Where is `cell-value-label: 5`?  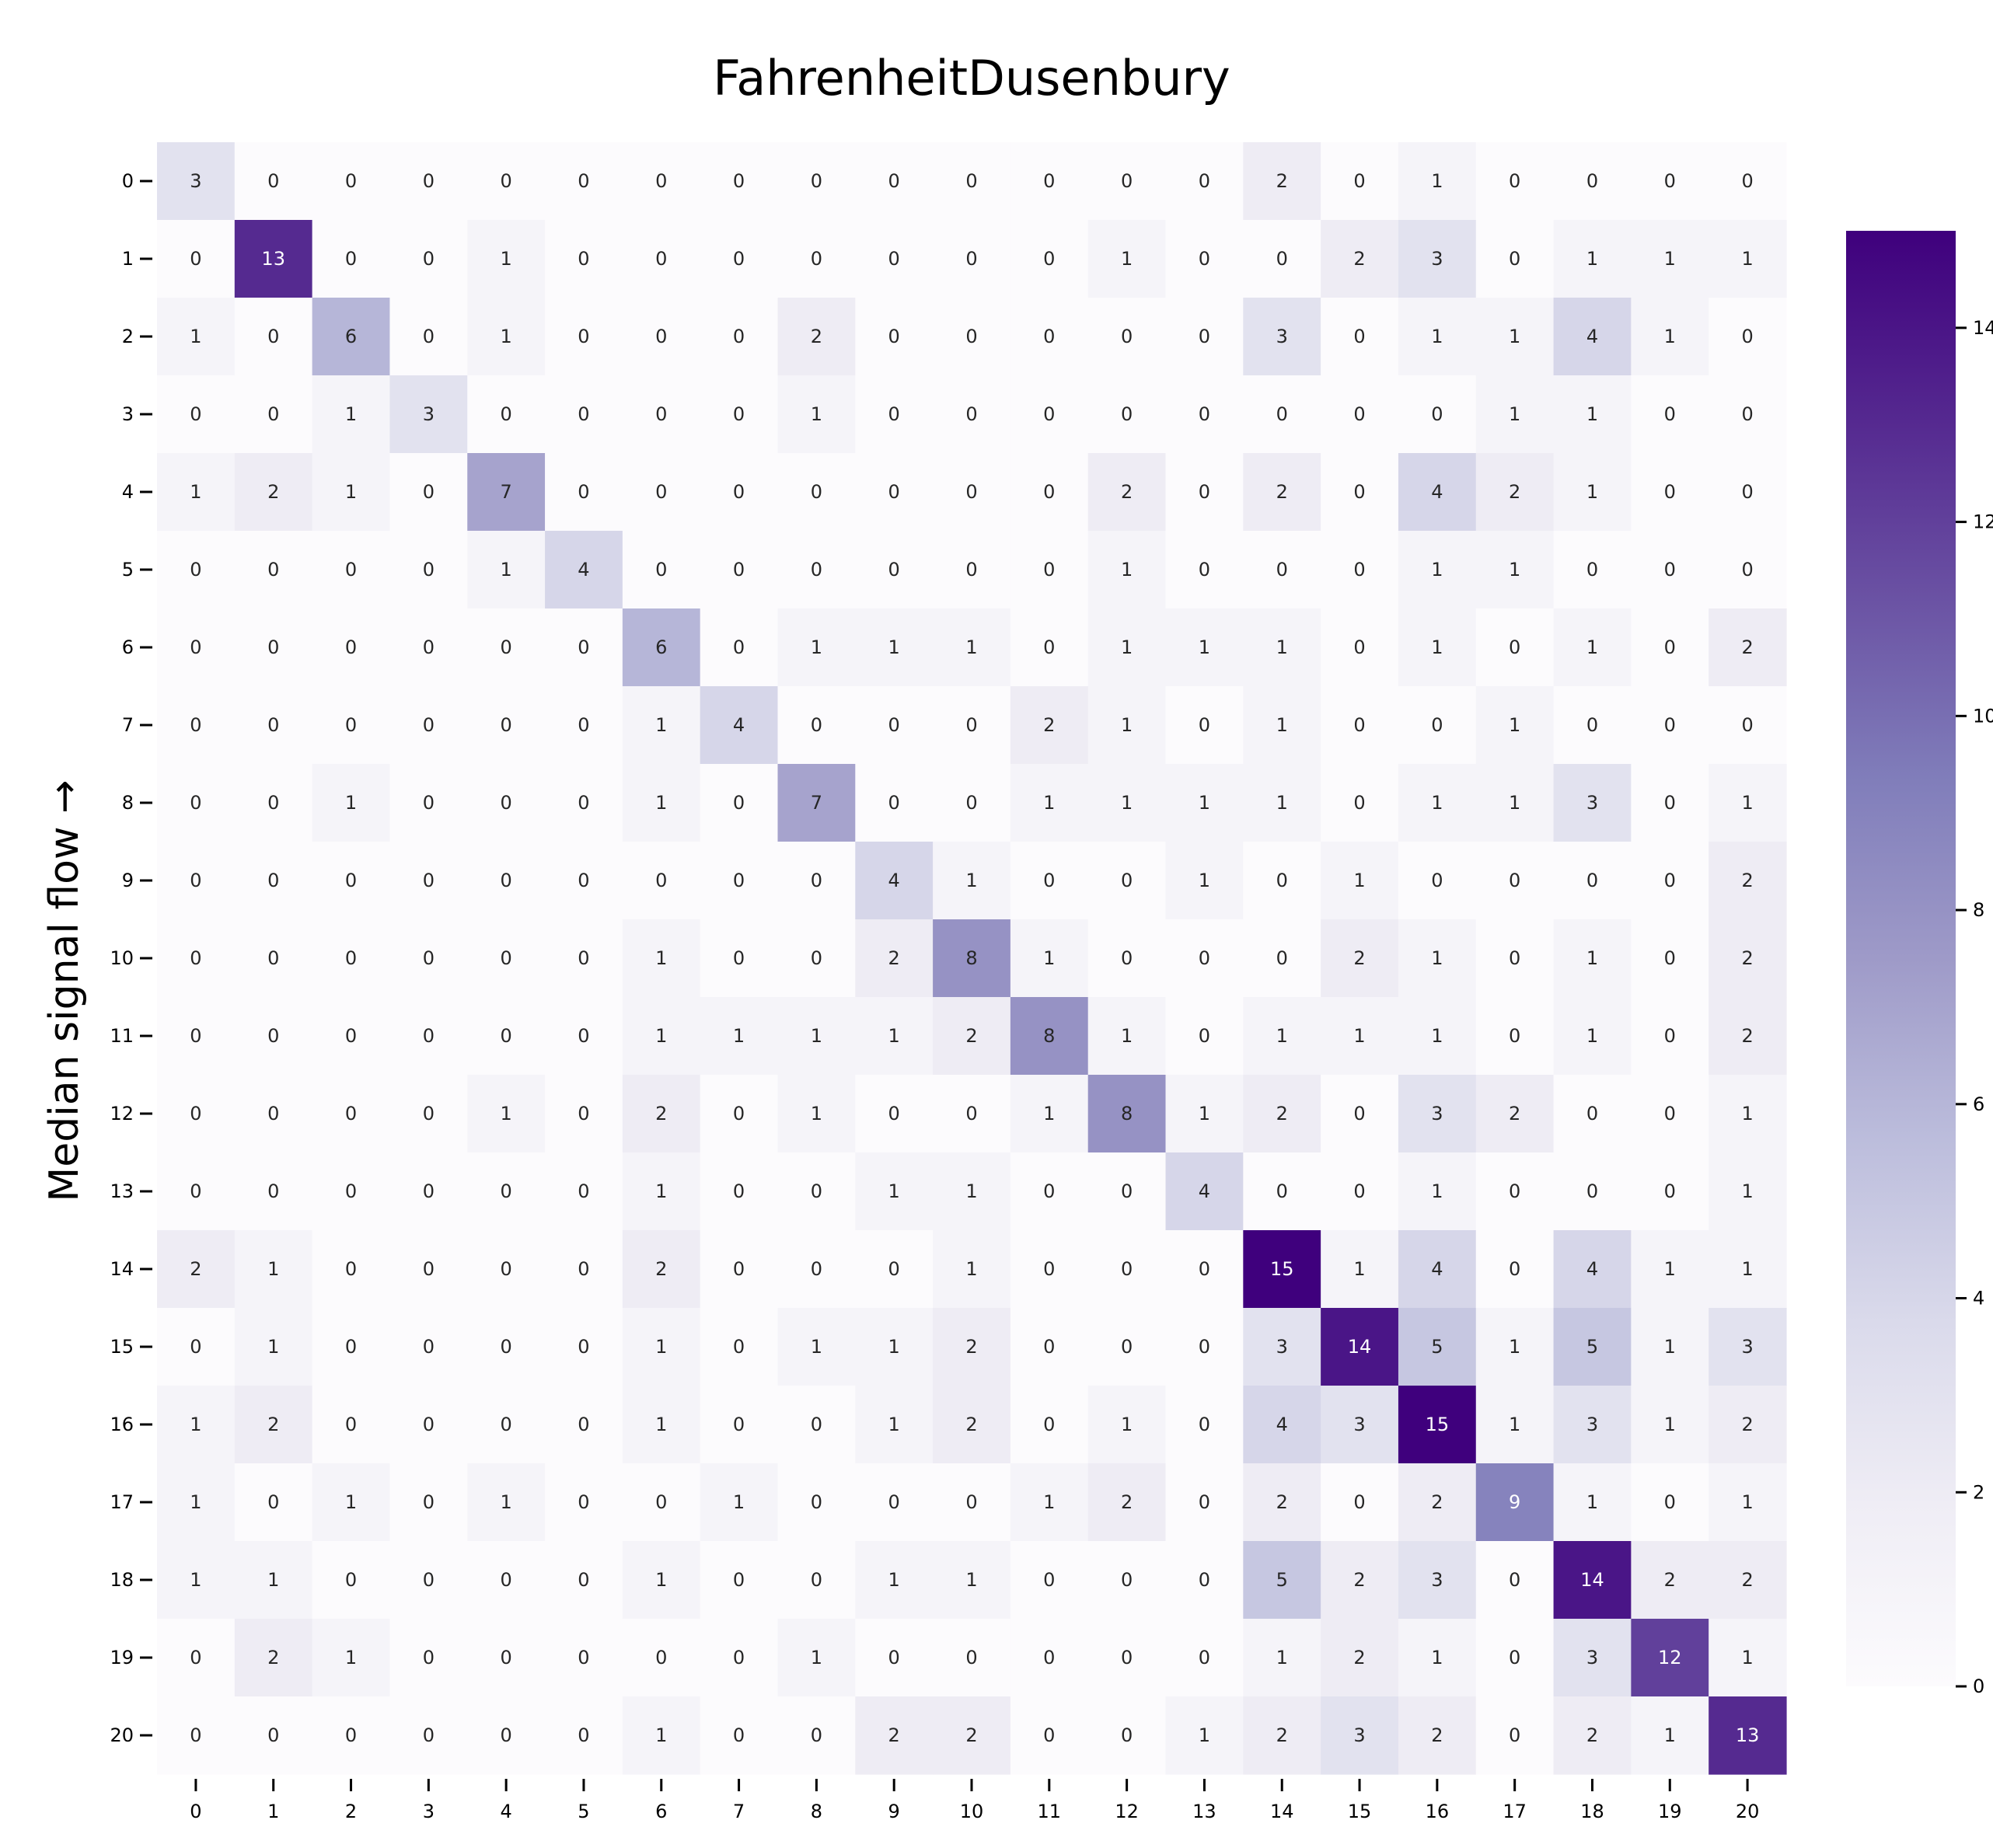 cell-value-label: 5 is located at coordinates (1437, 1347).